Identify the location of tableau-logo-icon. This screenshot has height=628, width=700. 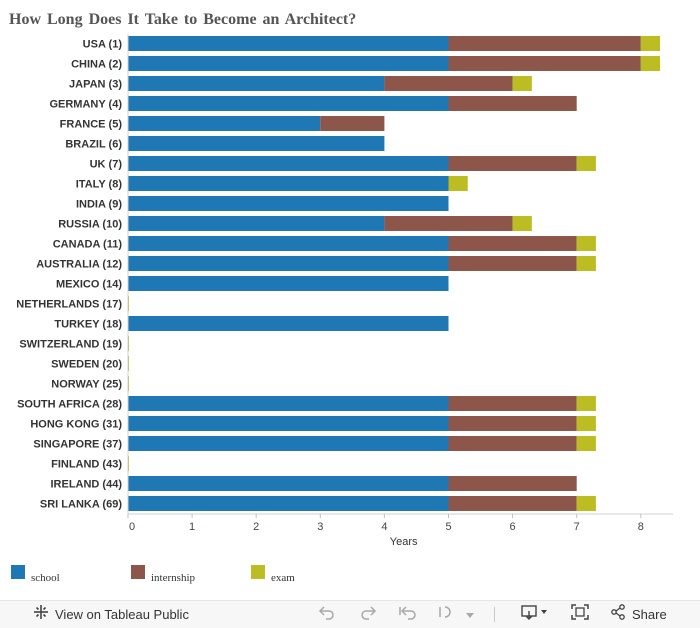
(41, 614).